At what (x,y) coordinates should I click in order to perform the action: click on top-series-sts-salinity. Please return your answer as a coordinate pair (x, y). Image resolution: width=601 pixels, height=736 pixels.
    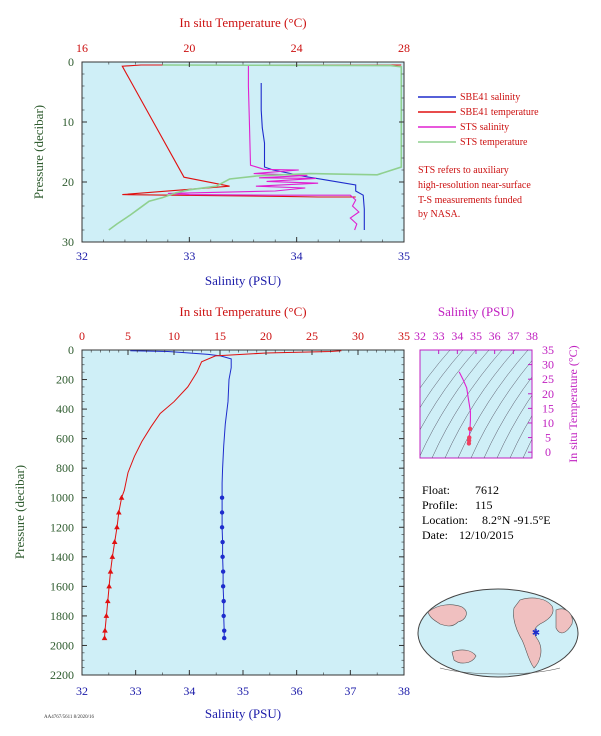
    Looking at the image, I should click on (263, 148).